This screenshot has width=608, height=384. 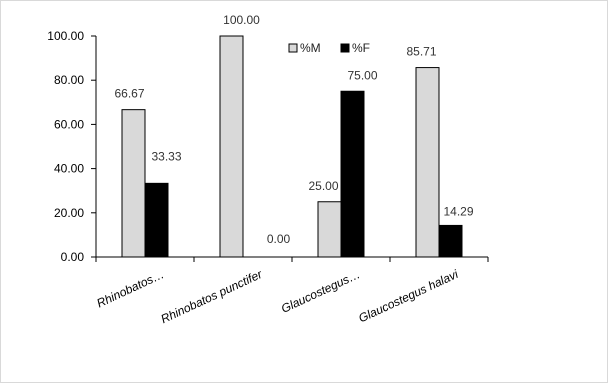 What do you see at coordinates (73, 257) in the screenshot?
I see `y-tick-label: 0.00` at bounding box center [73, 257].